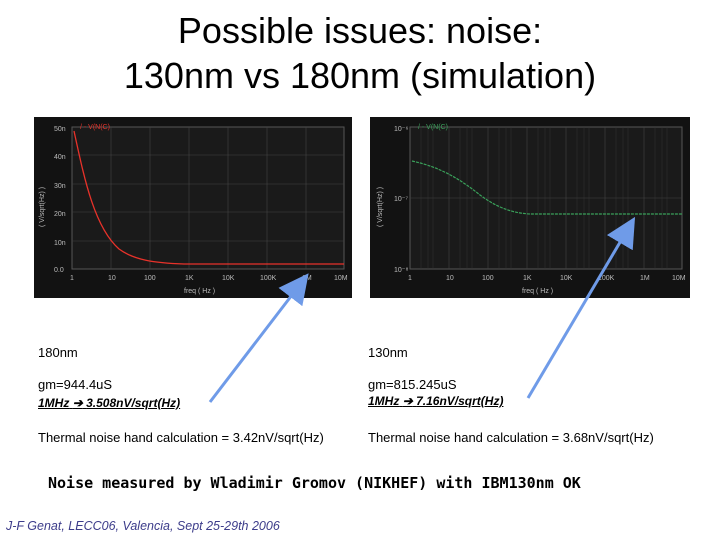 The width and height of the screenshot is (720, 540). What do you see at coordinates (60, 157) in the screenshot?
I see `plot-180-ytick: 40n` at bounding box center [60, 157].